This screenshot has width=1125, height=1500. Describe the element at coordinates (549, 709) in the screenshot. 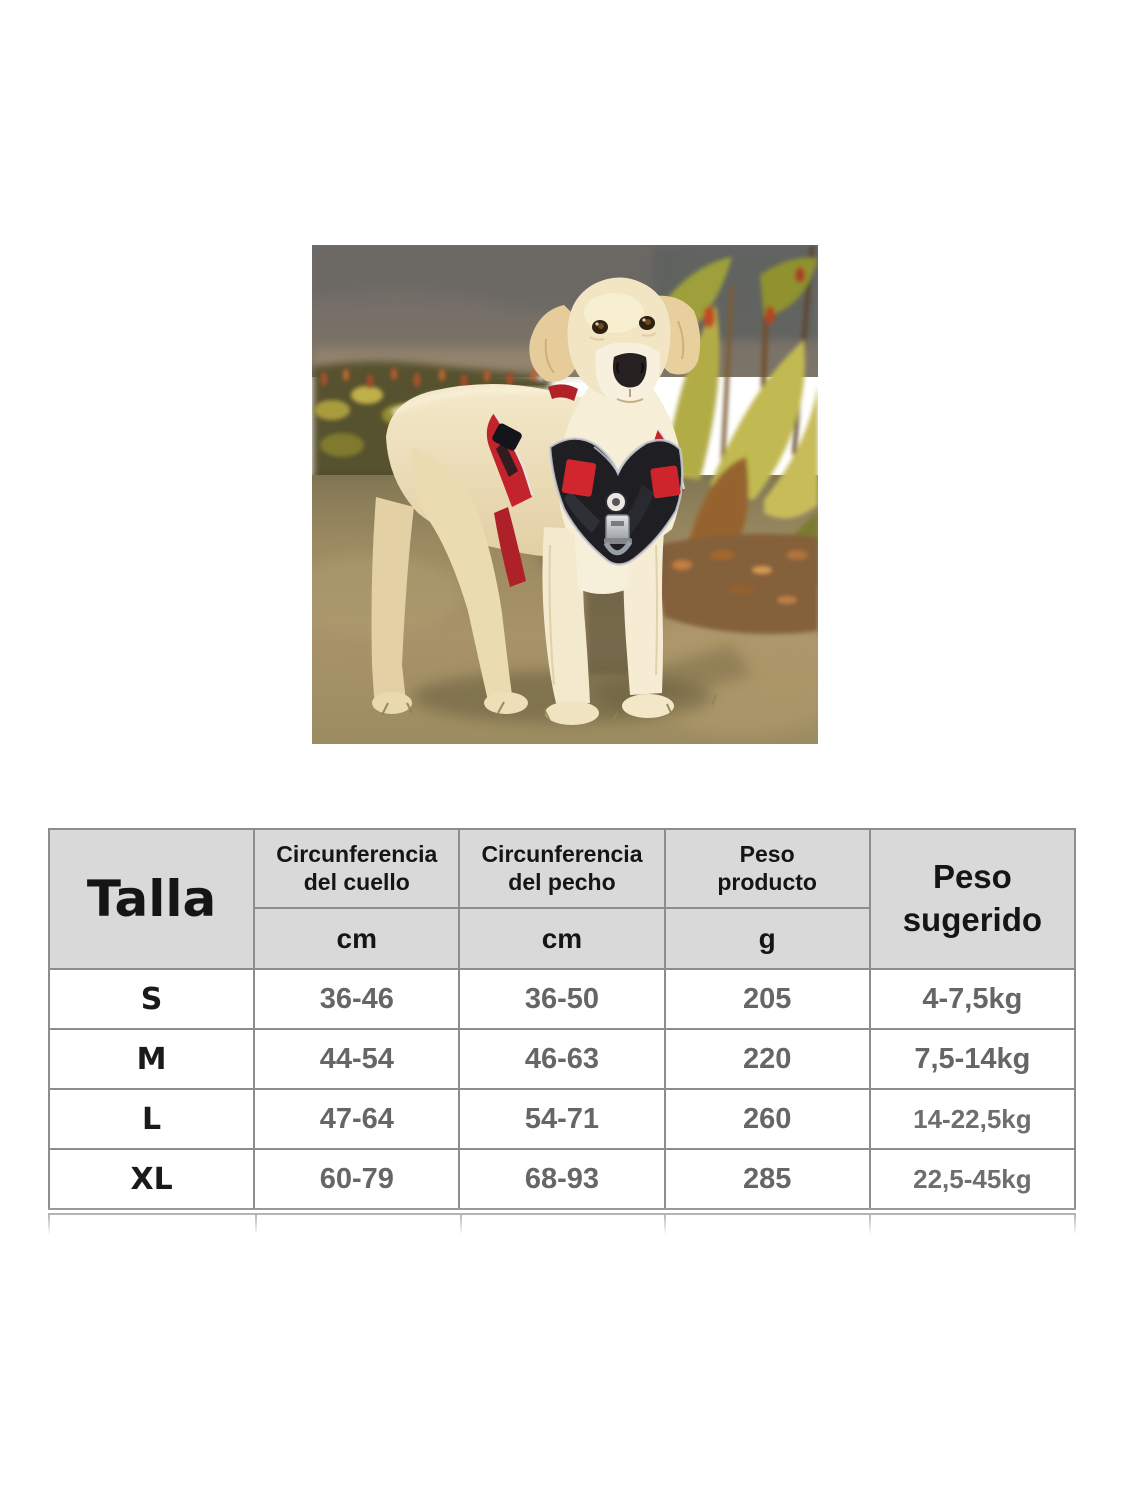

I see `grass-tufts` at that location.